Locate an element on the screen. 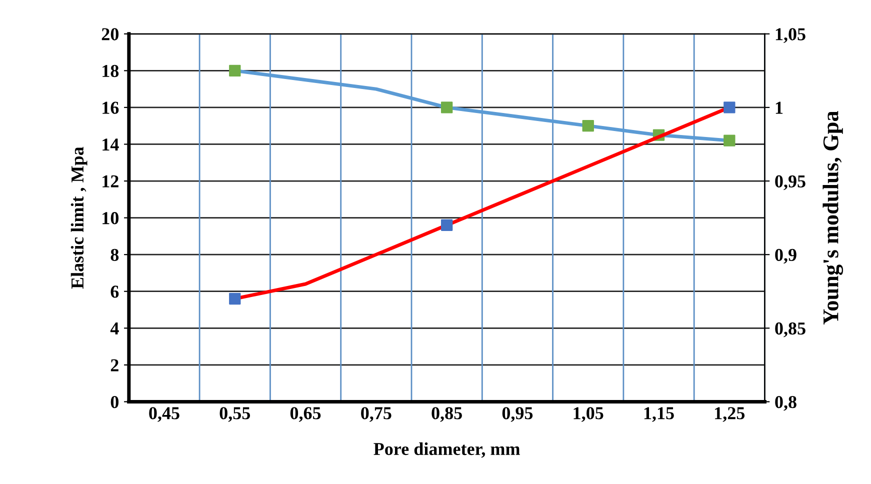  x-tick-label: 0,65 is located at coordinates (305, 414).